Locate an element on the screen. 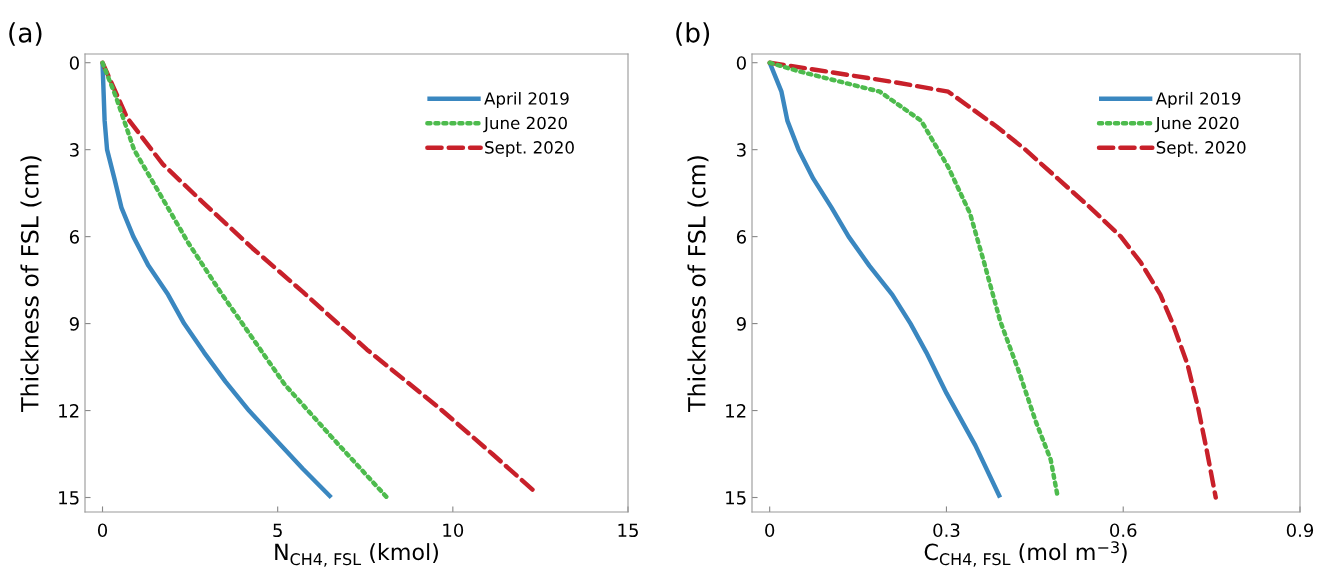 Image resolution: width=1321 pixels, height=585 pixels. x-tick-label: 15 is located at coordinates (628, 530).